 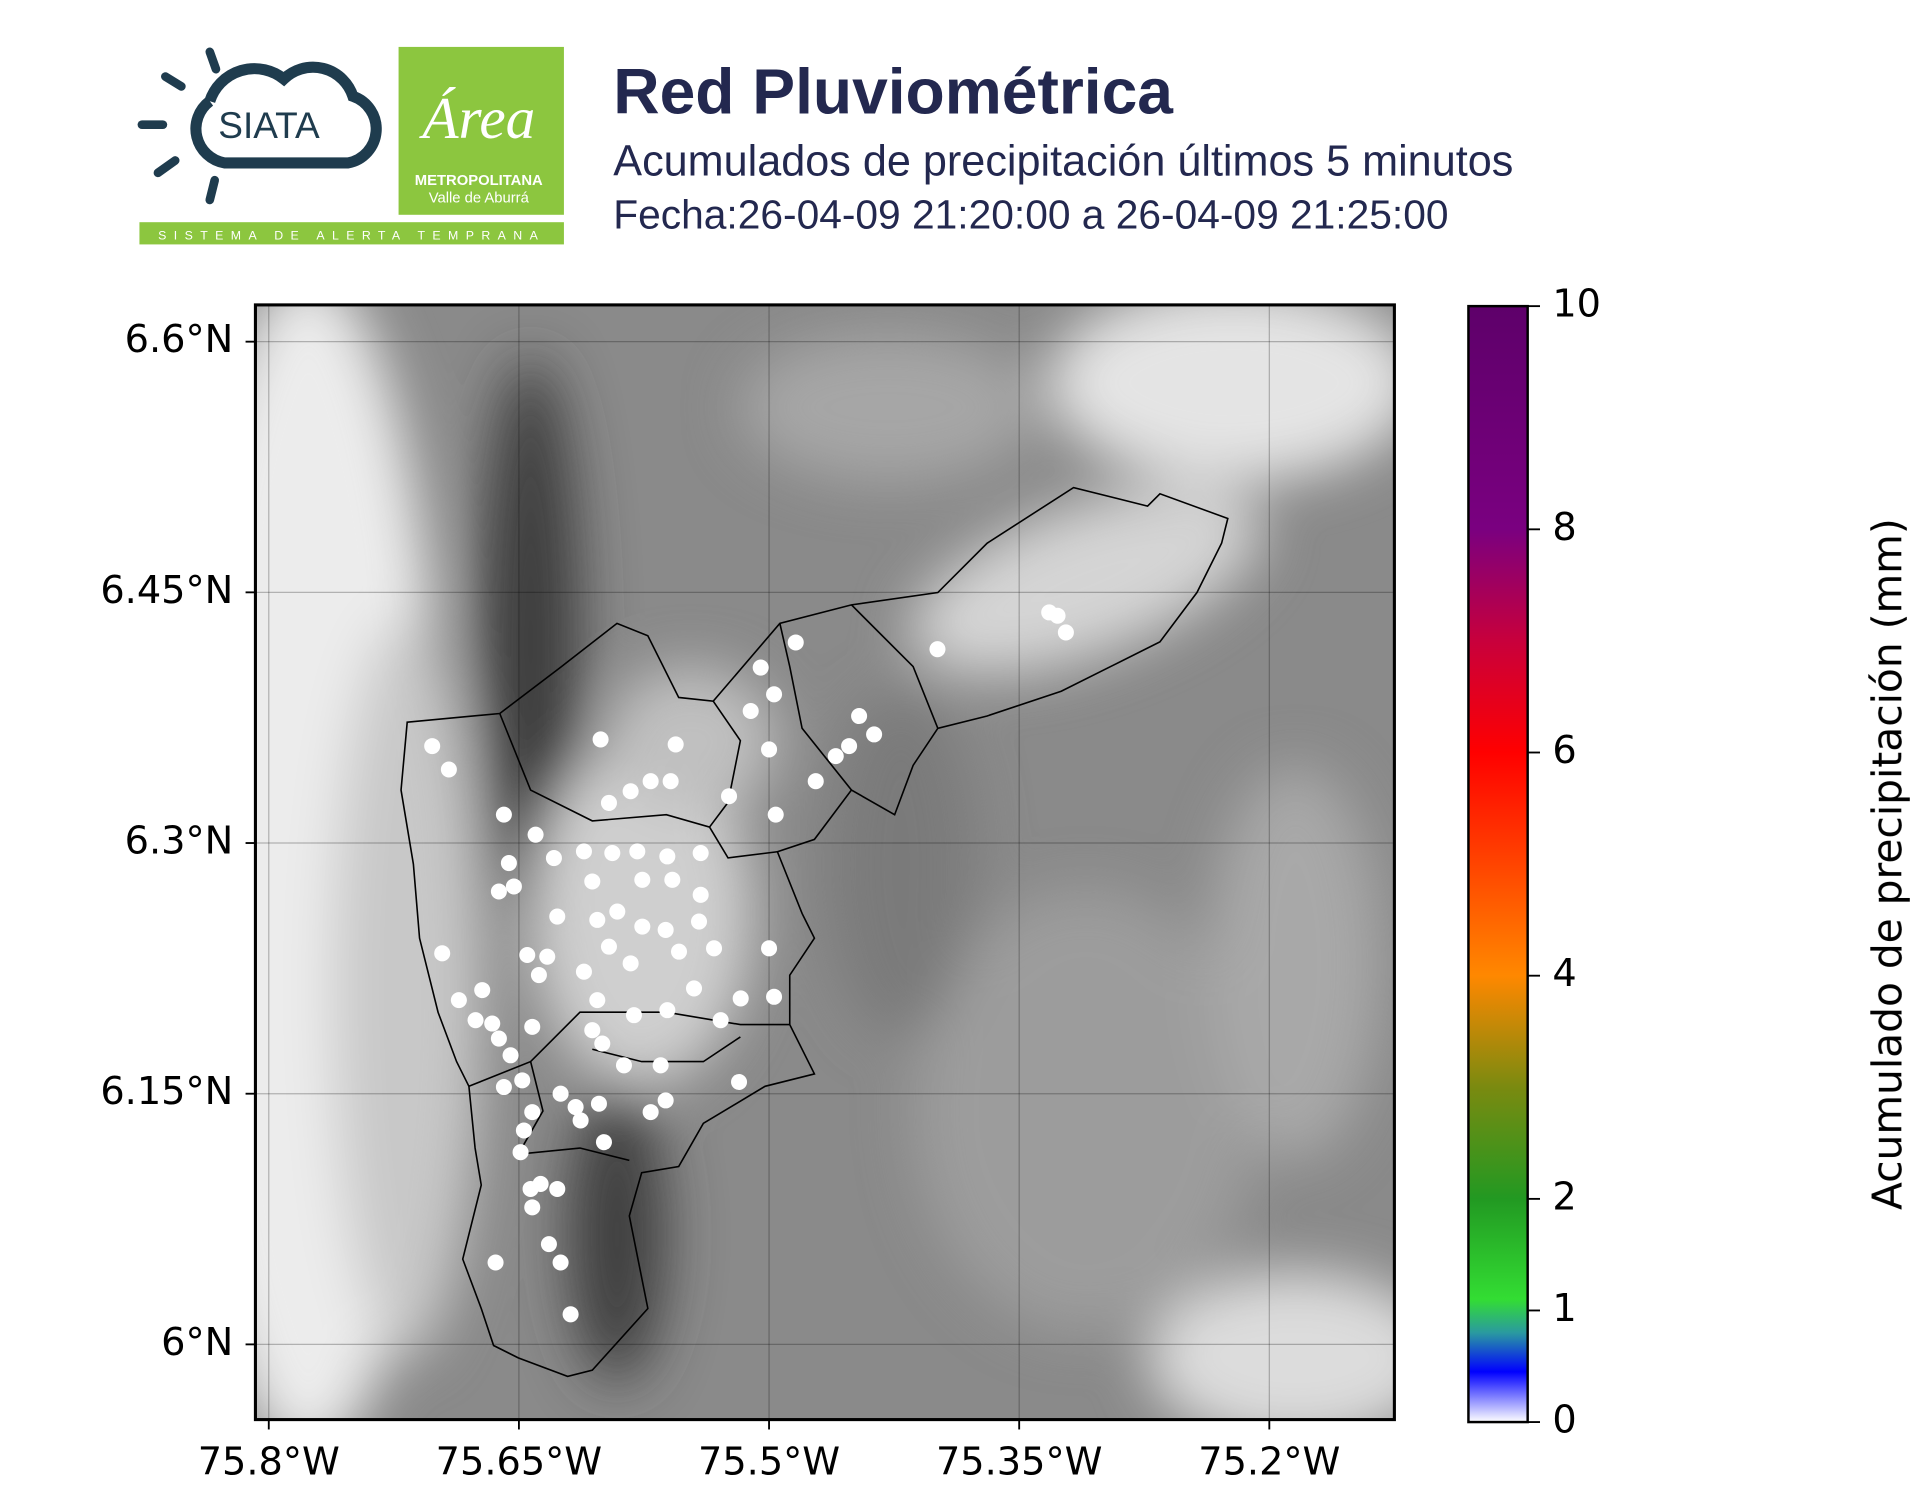 I want to click on area-line2: Valle de Aburrá, so click(x=479, y=198).